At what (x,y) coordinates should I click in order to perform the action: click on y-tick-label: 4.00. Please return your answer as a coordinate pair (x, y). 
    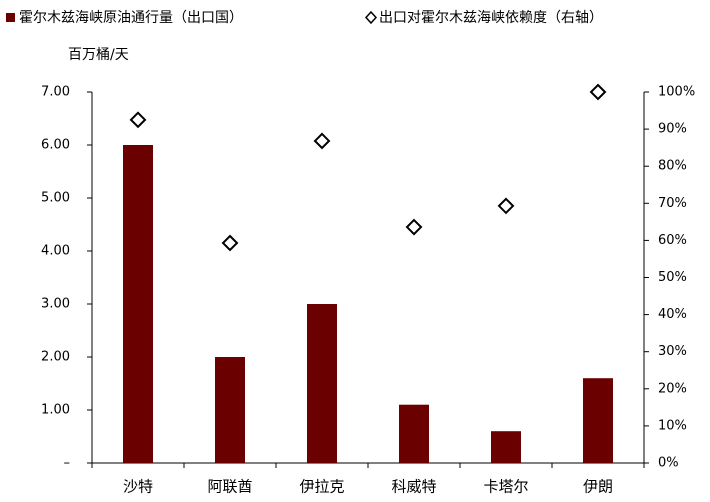
    Looking at the image, I should click on (55, 251).